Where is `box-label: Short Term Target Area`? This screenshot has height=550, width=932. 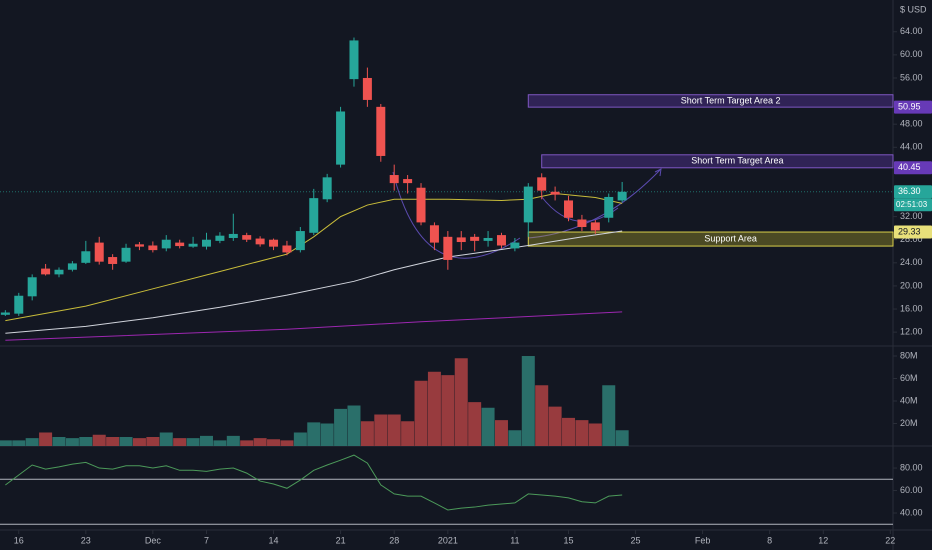
box-label: Short Term Target Area is located at coordinates (737, 161).